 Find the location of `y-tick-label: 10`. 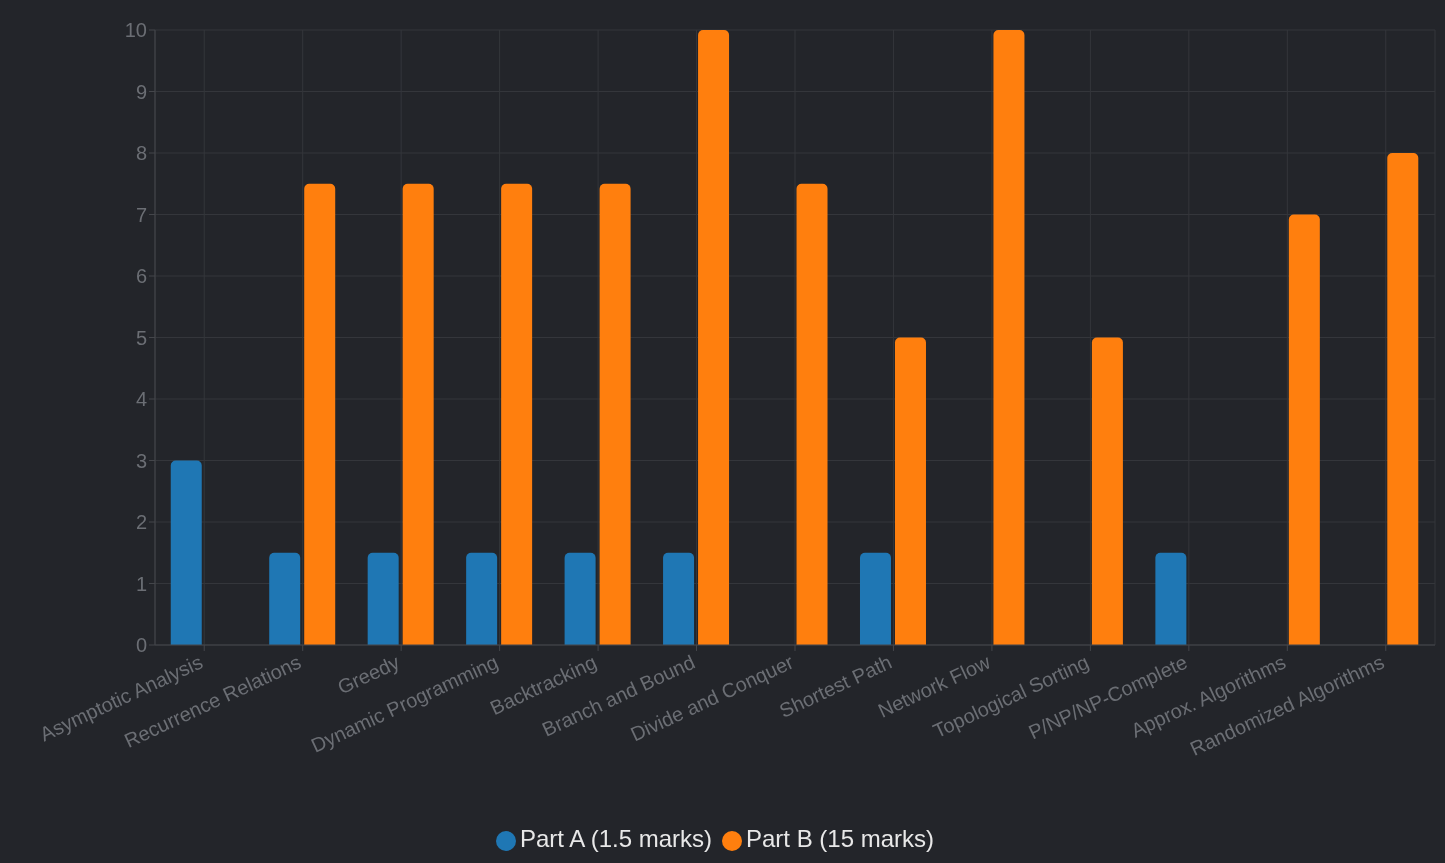

y-tick-label: 10 is located at coordinates (135, 30).